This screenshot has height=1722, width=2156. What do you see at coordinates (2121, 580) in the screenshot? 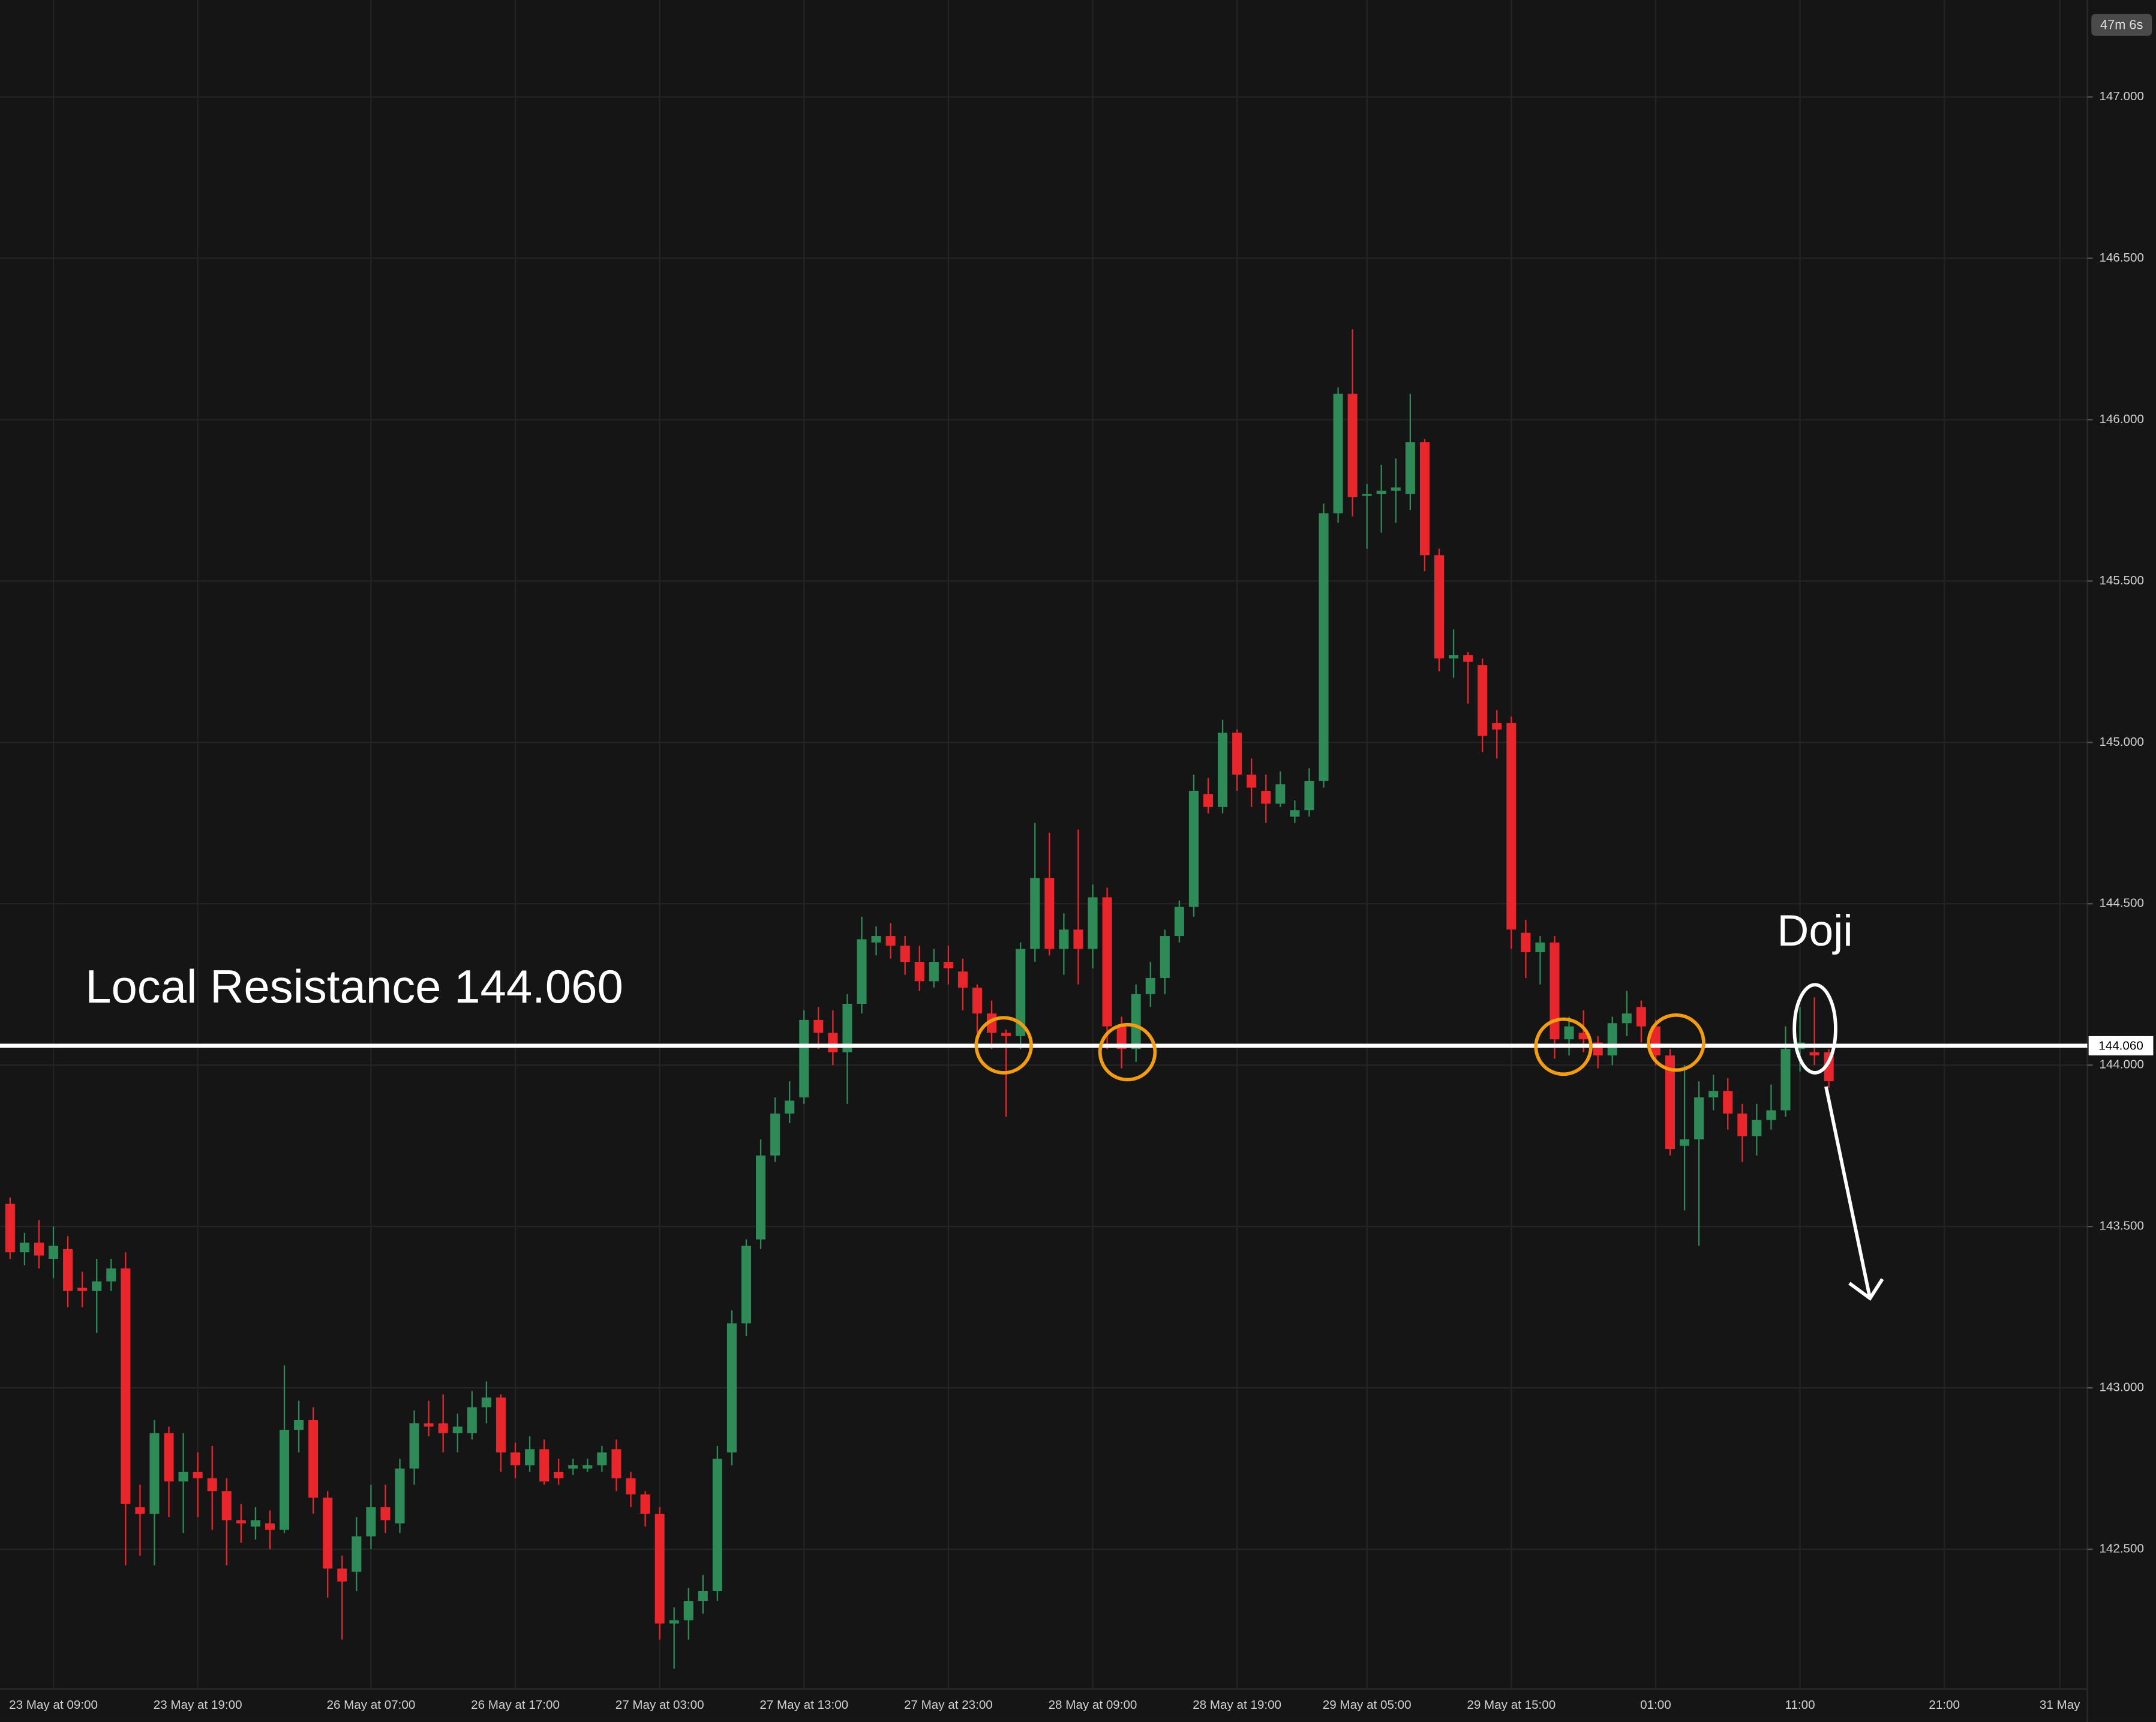
I see `y-tick-label: 145.500` at bounding box center [2121, 580].